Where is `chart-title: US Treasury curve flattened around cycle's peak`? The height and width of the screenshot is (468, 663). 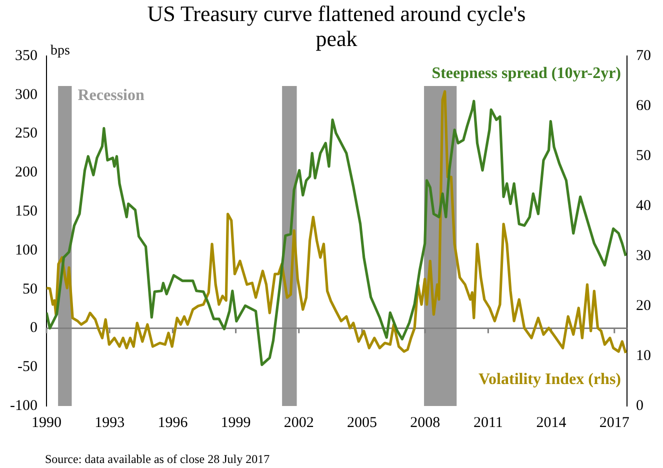 chart-title: US Treasury curve flattened around cycle's peak is located at coordinates (336, 25).